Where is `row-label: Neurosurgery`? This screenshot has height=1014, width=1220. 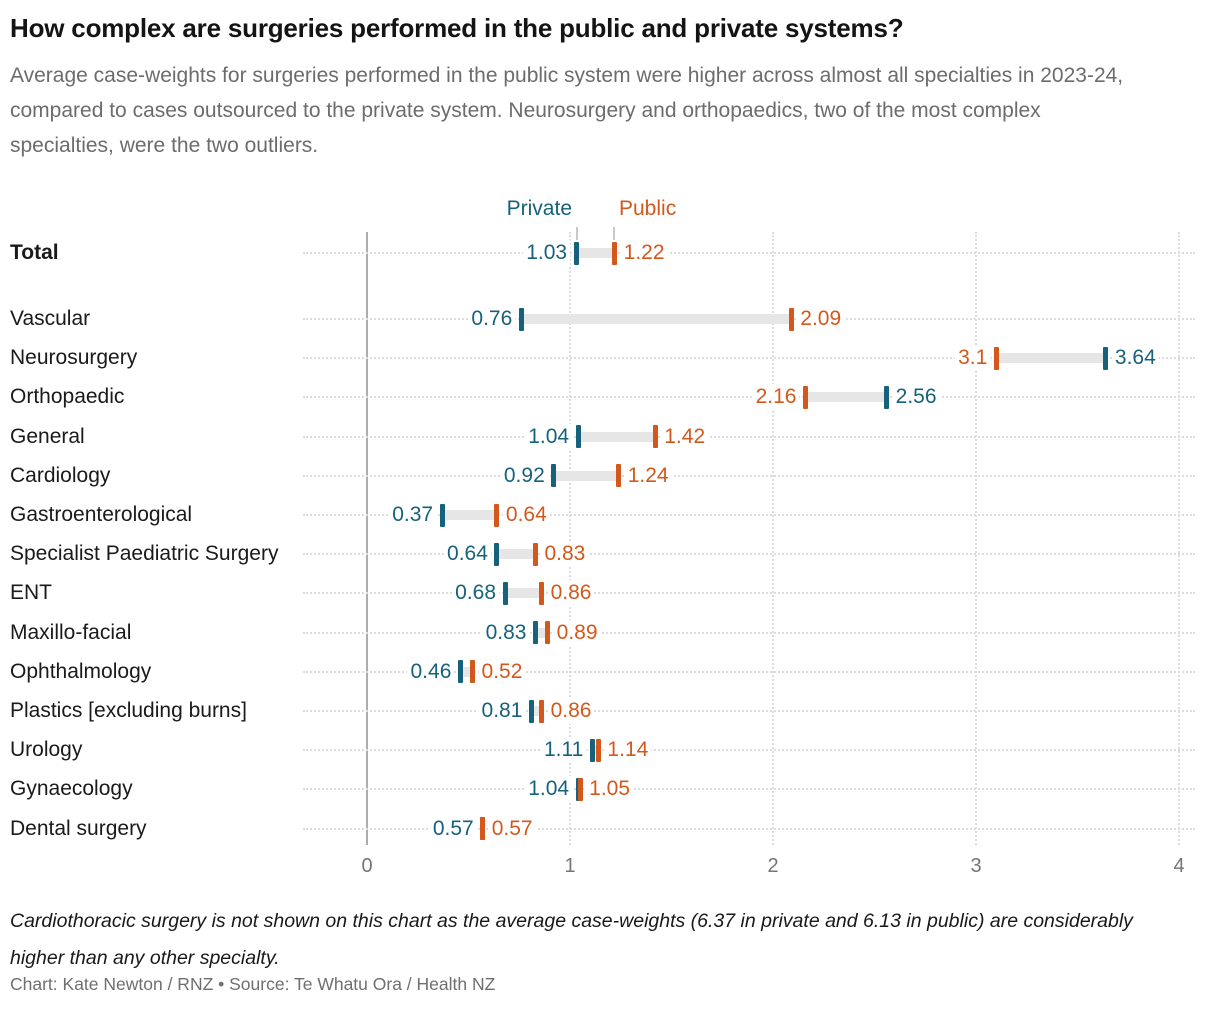
row-label: Neurosurgery is located at coordinates (74, 358).